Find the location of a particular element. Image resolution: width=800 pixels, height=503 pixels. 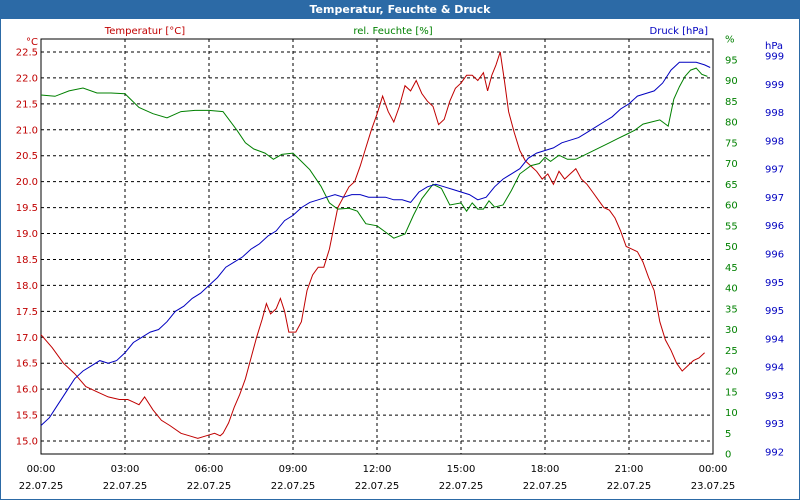

x-tick-time: 18:00 is located at coordinates (545, 469).